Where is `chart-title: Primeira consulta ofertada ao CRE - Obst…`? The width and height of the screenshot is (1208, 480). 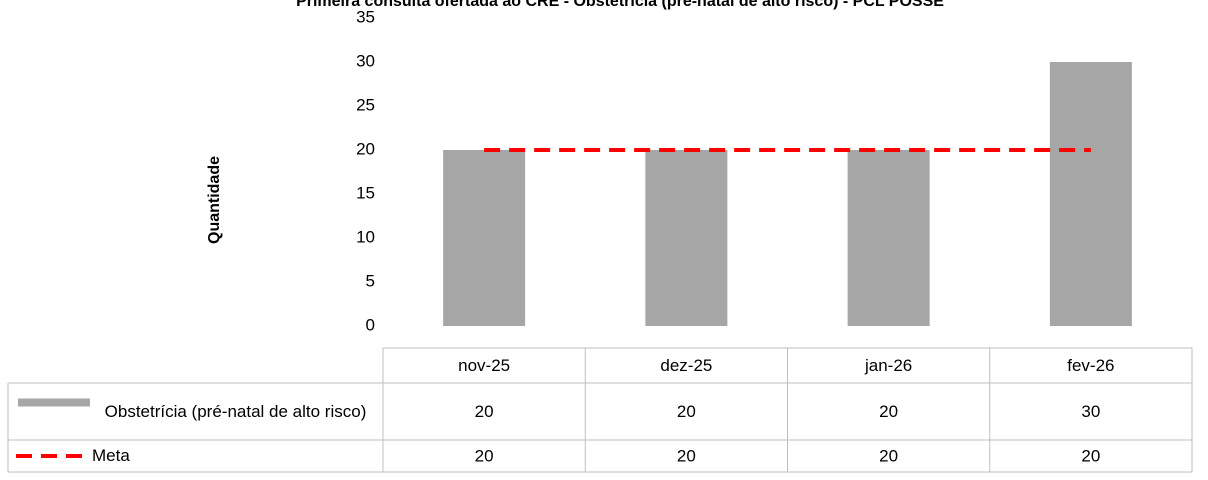 chart-title: Primeira consulta ofertada ao CRE - Obst… is located at coordinates (620, 5).